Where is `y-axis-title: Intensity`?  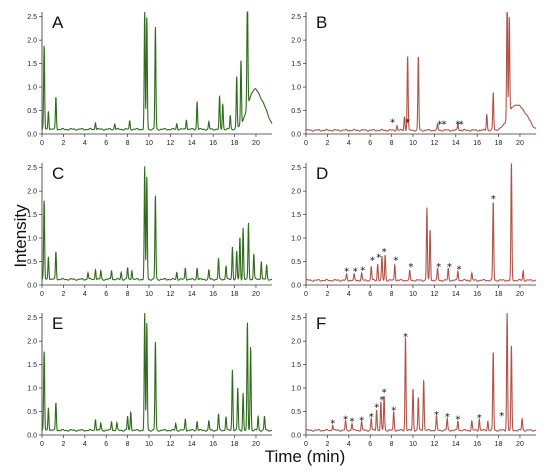
y-axis-title: Intensity is located at coordinates (20, 236).